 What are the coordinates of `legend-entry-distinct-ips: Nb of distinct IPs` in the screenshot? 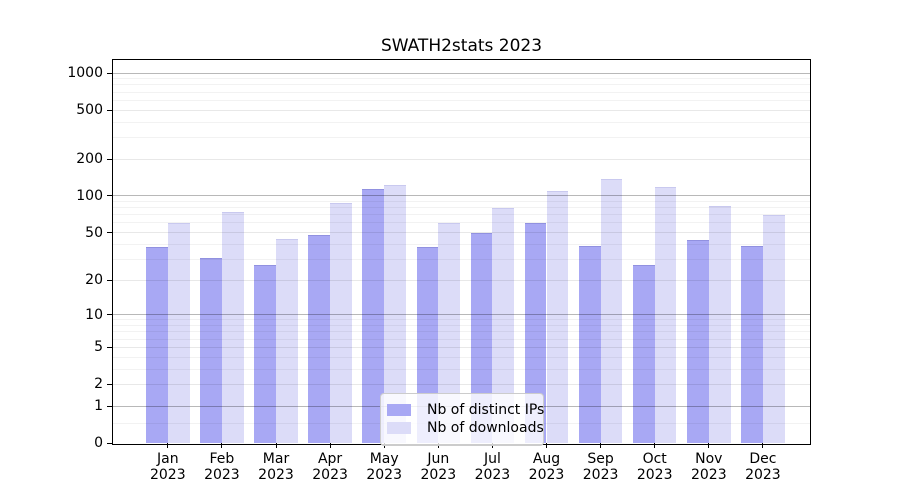 It's located at (465, 410).